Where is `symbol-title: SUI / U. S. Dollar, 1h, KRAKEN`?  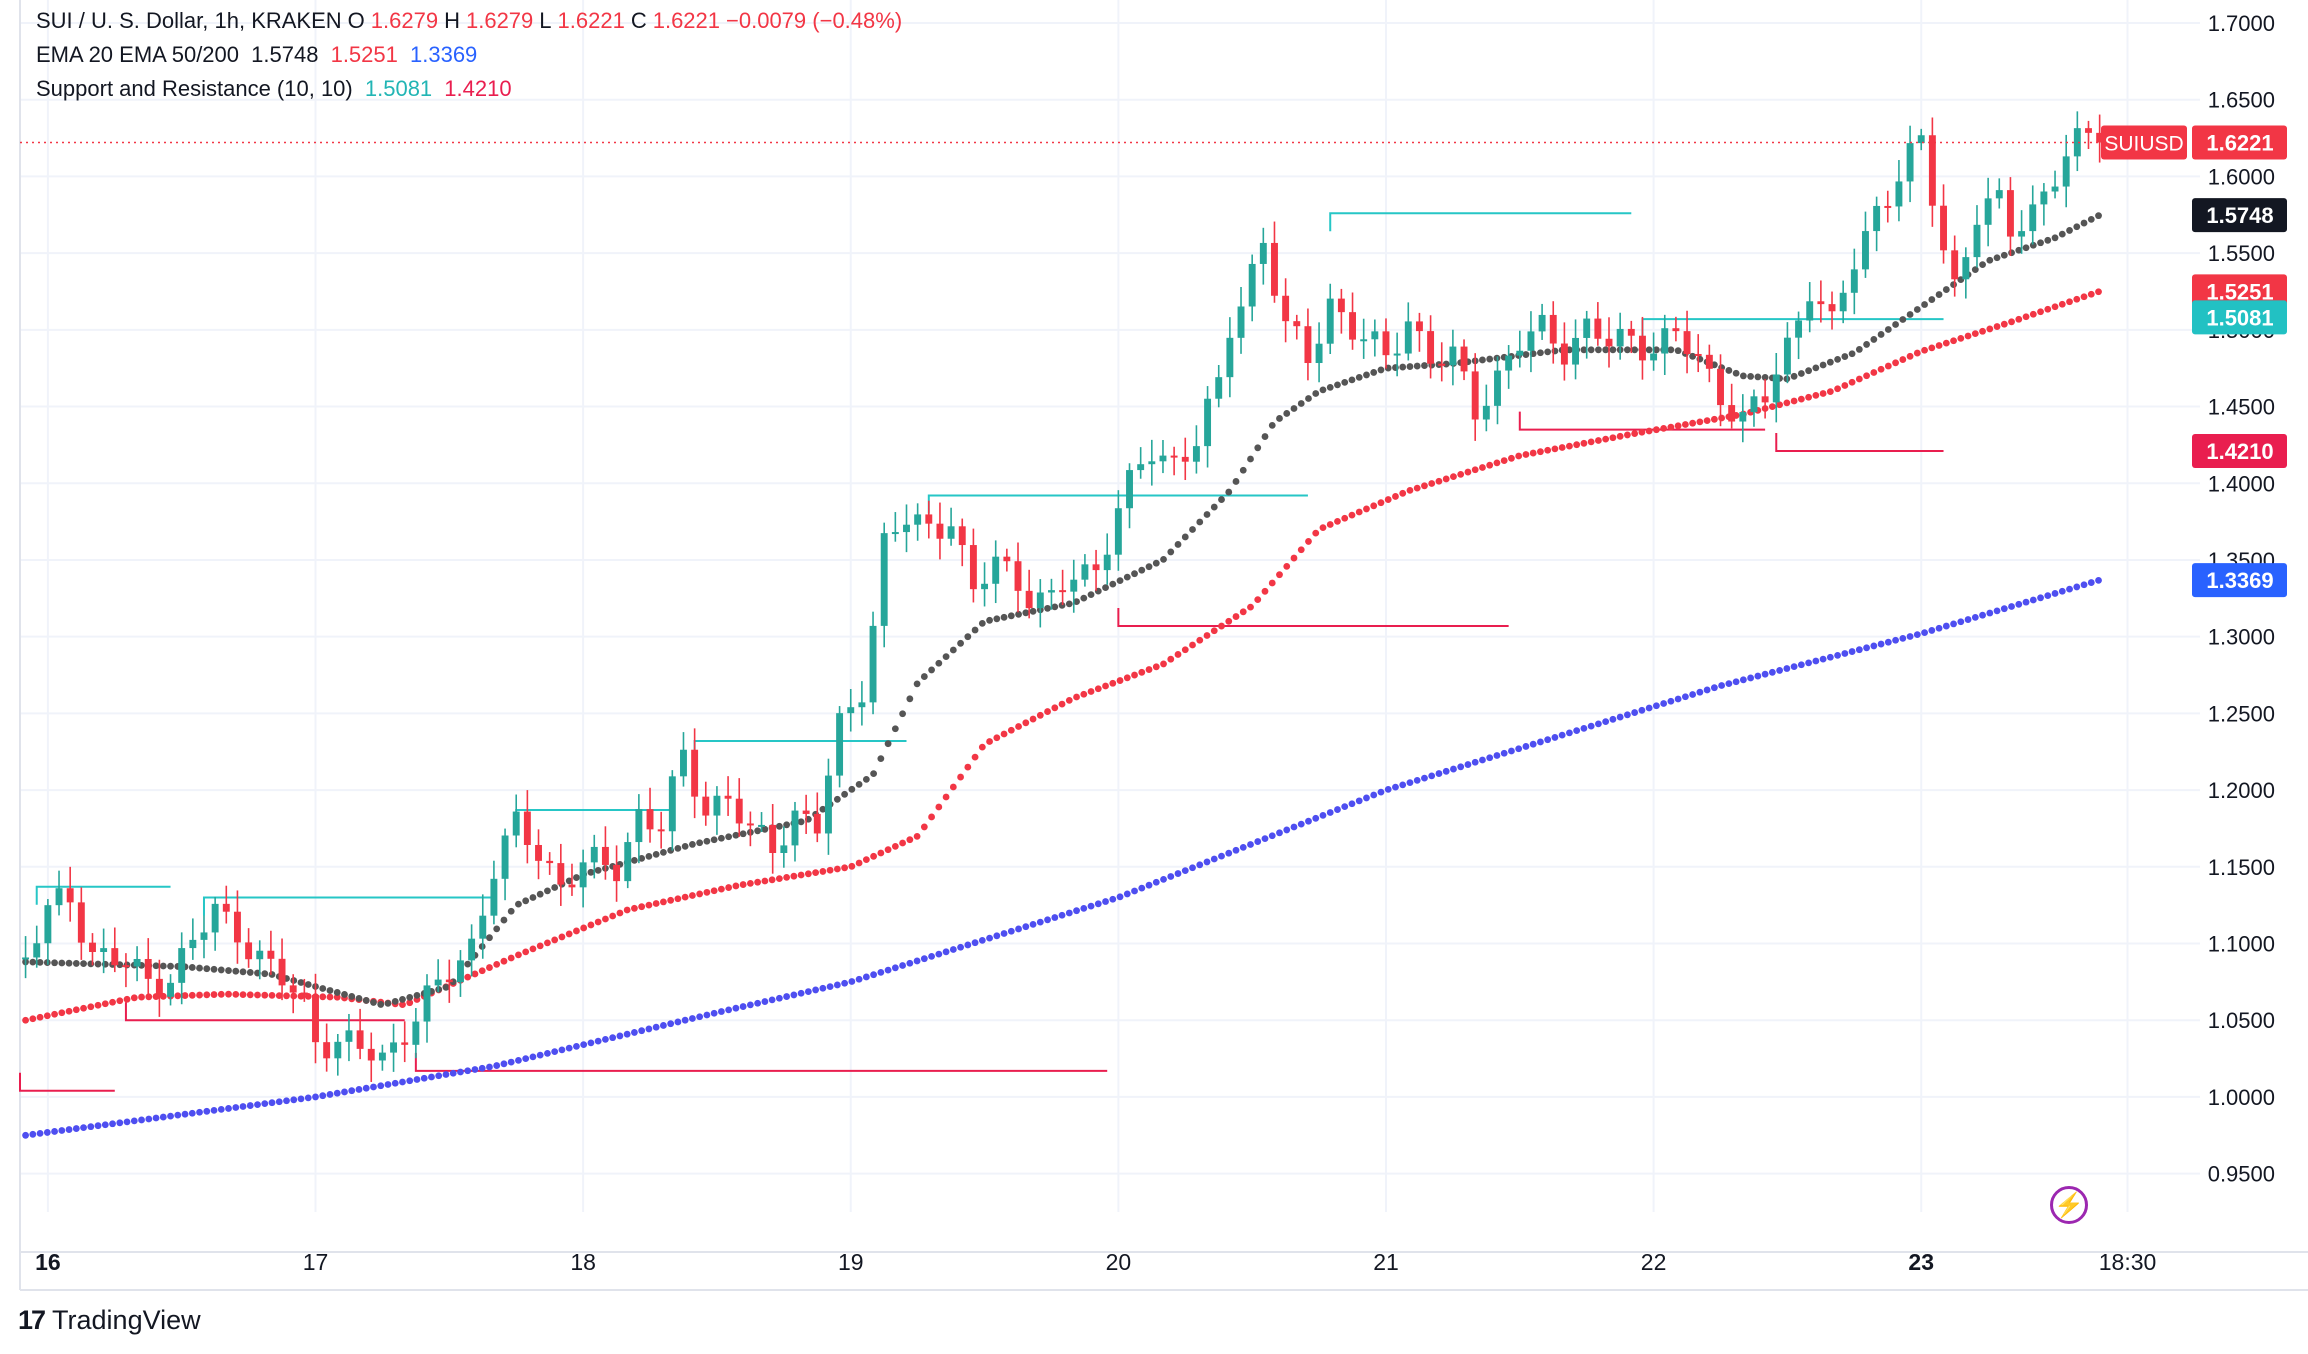 symbol-title: SUI / U. S. Dollar, 1h, KRAKEN is located at coordinates (189, 20).